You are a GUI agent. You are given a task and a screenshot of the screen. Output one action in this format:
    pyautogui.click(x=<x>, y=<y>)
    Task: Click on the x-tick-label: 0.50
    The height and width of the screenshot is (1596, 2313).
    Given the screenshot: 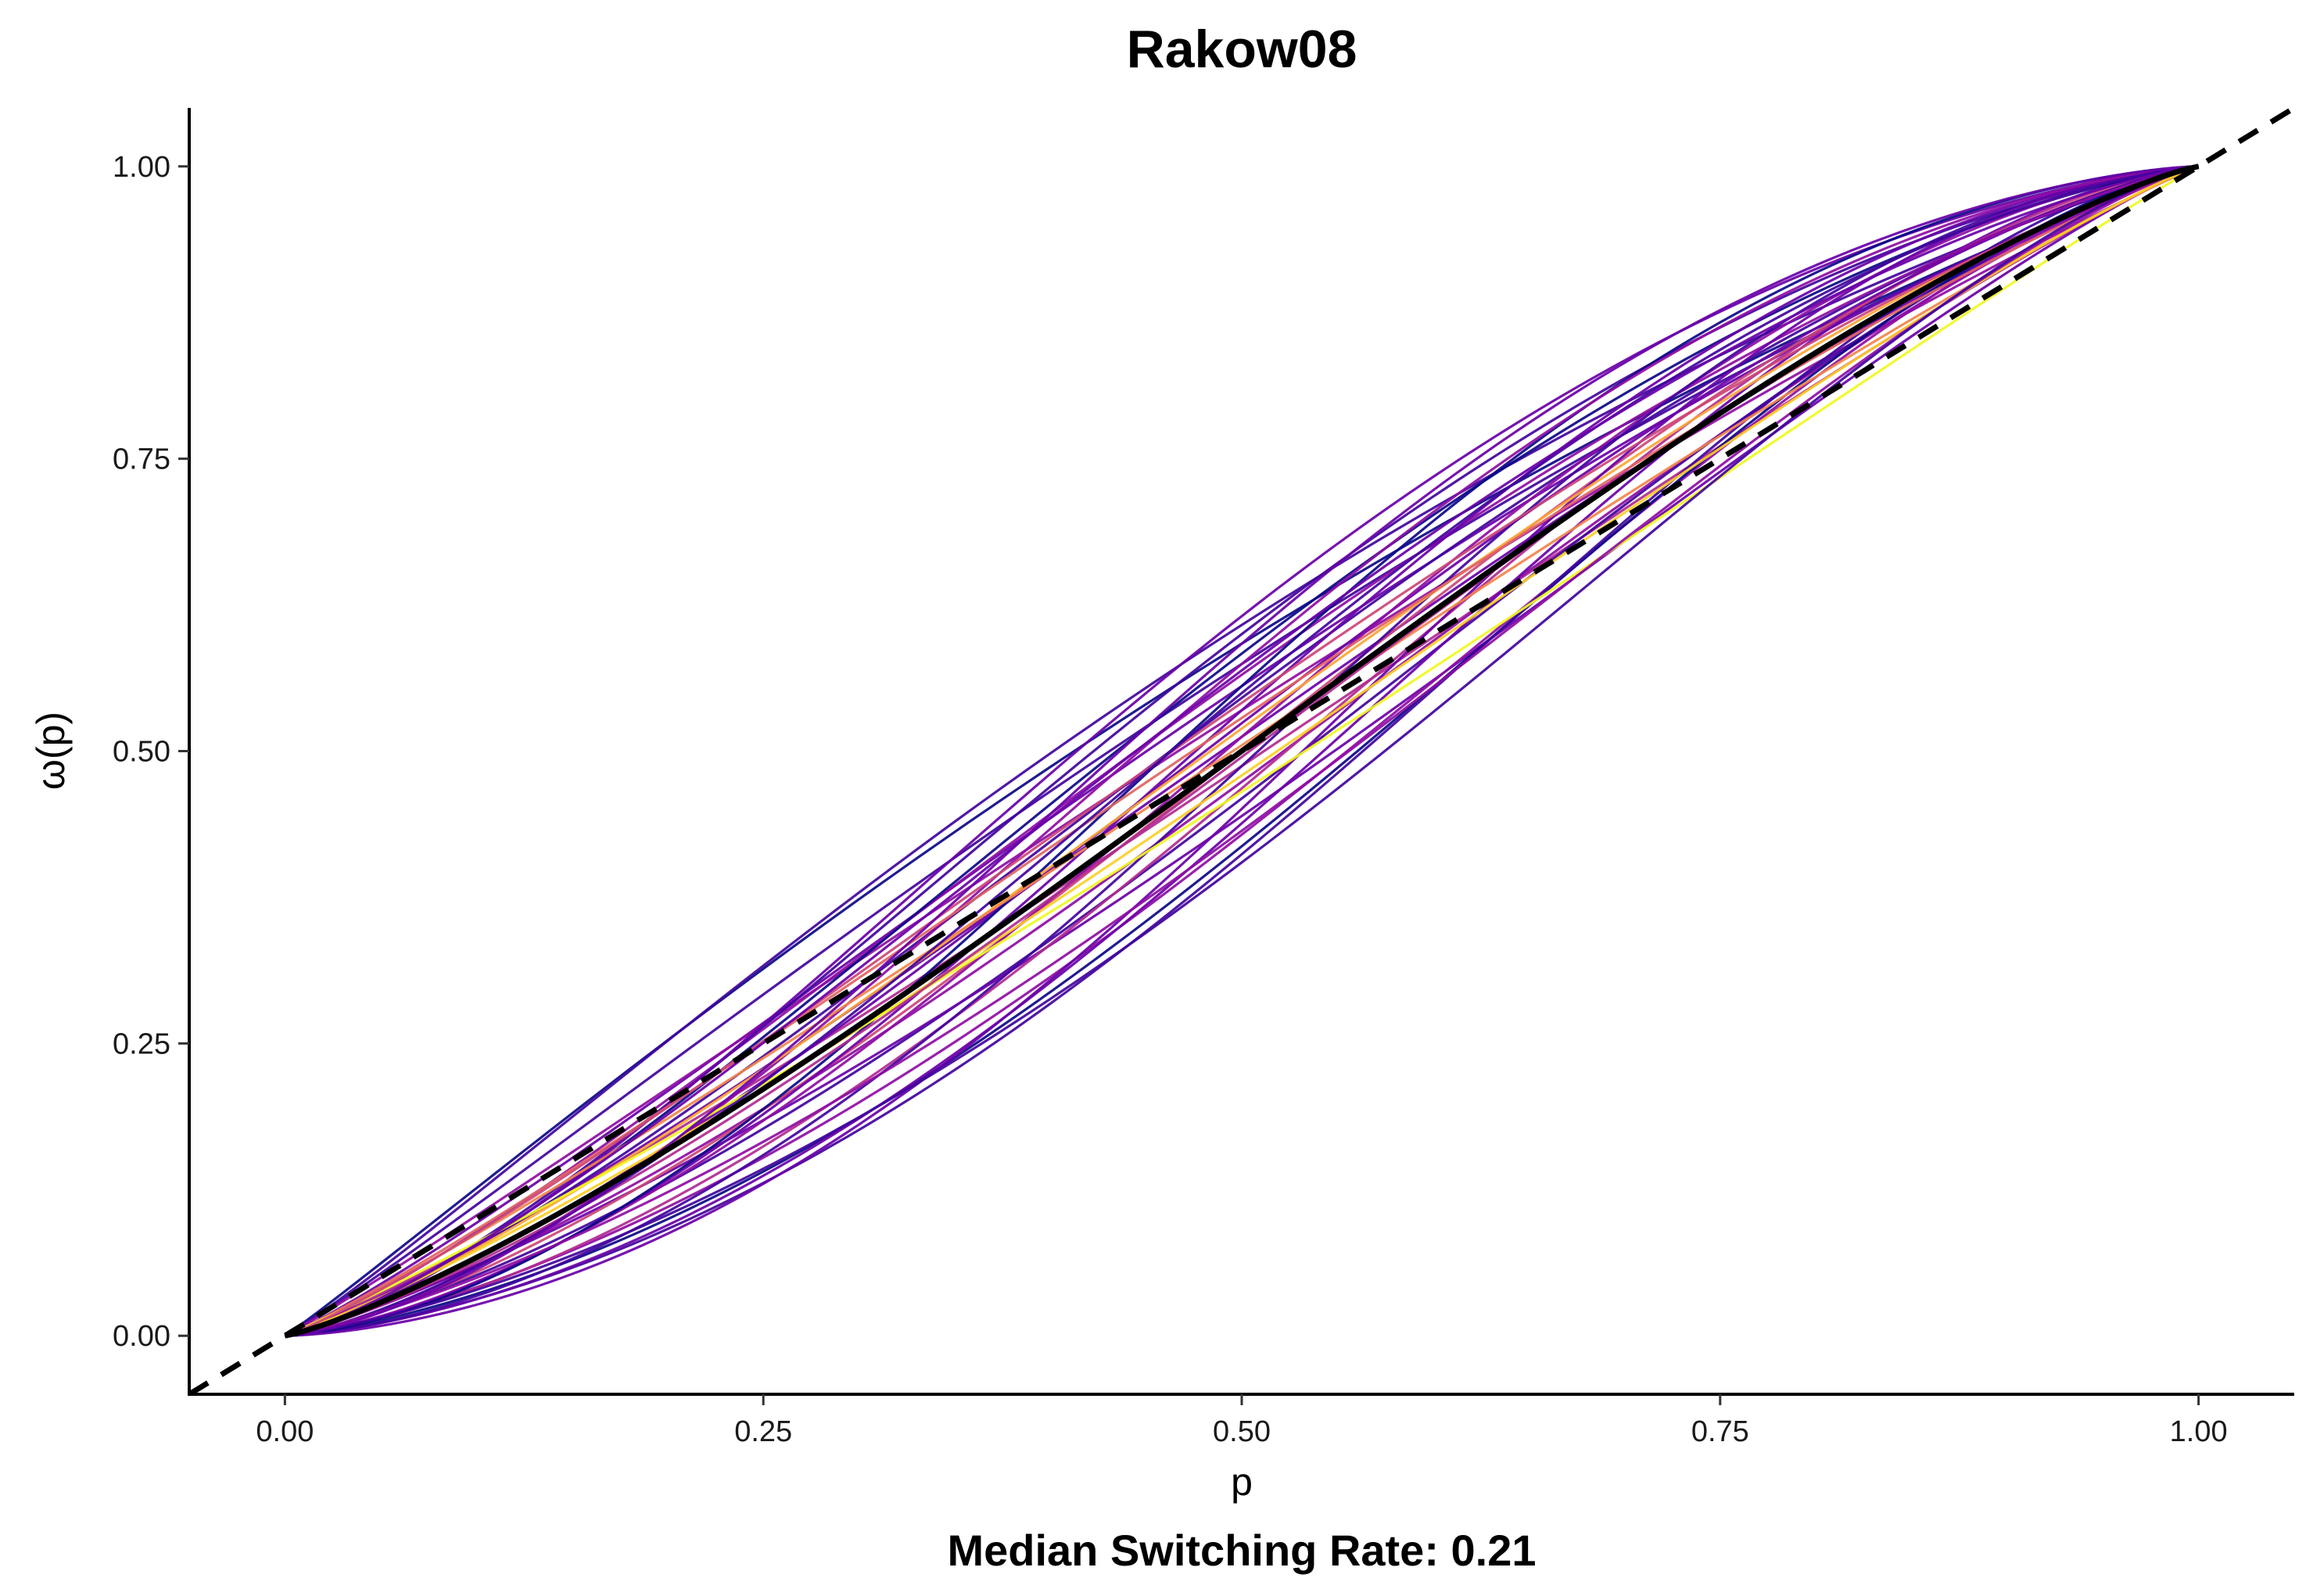 What is the action you would take?
    pyautogui.click(x=1242, y=1432)
    